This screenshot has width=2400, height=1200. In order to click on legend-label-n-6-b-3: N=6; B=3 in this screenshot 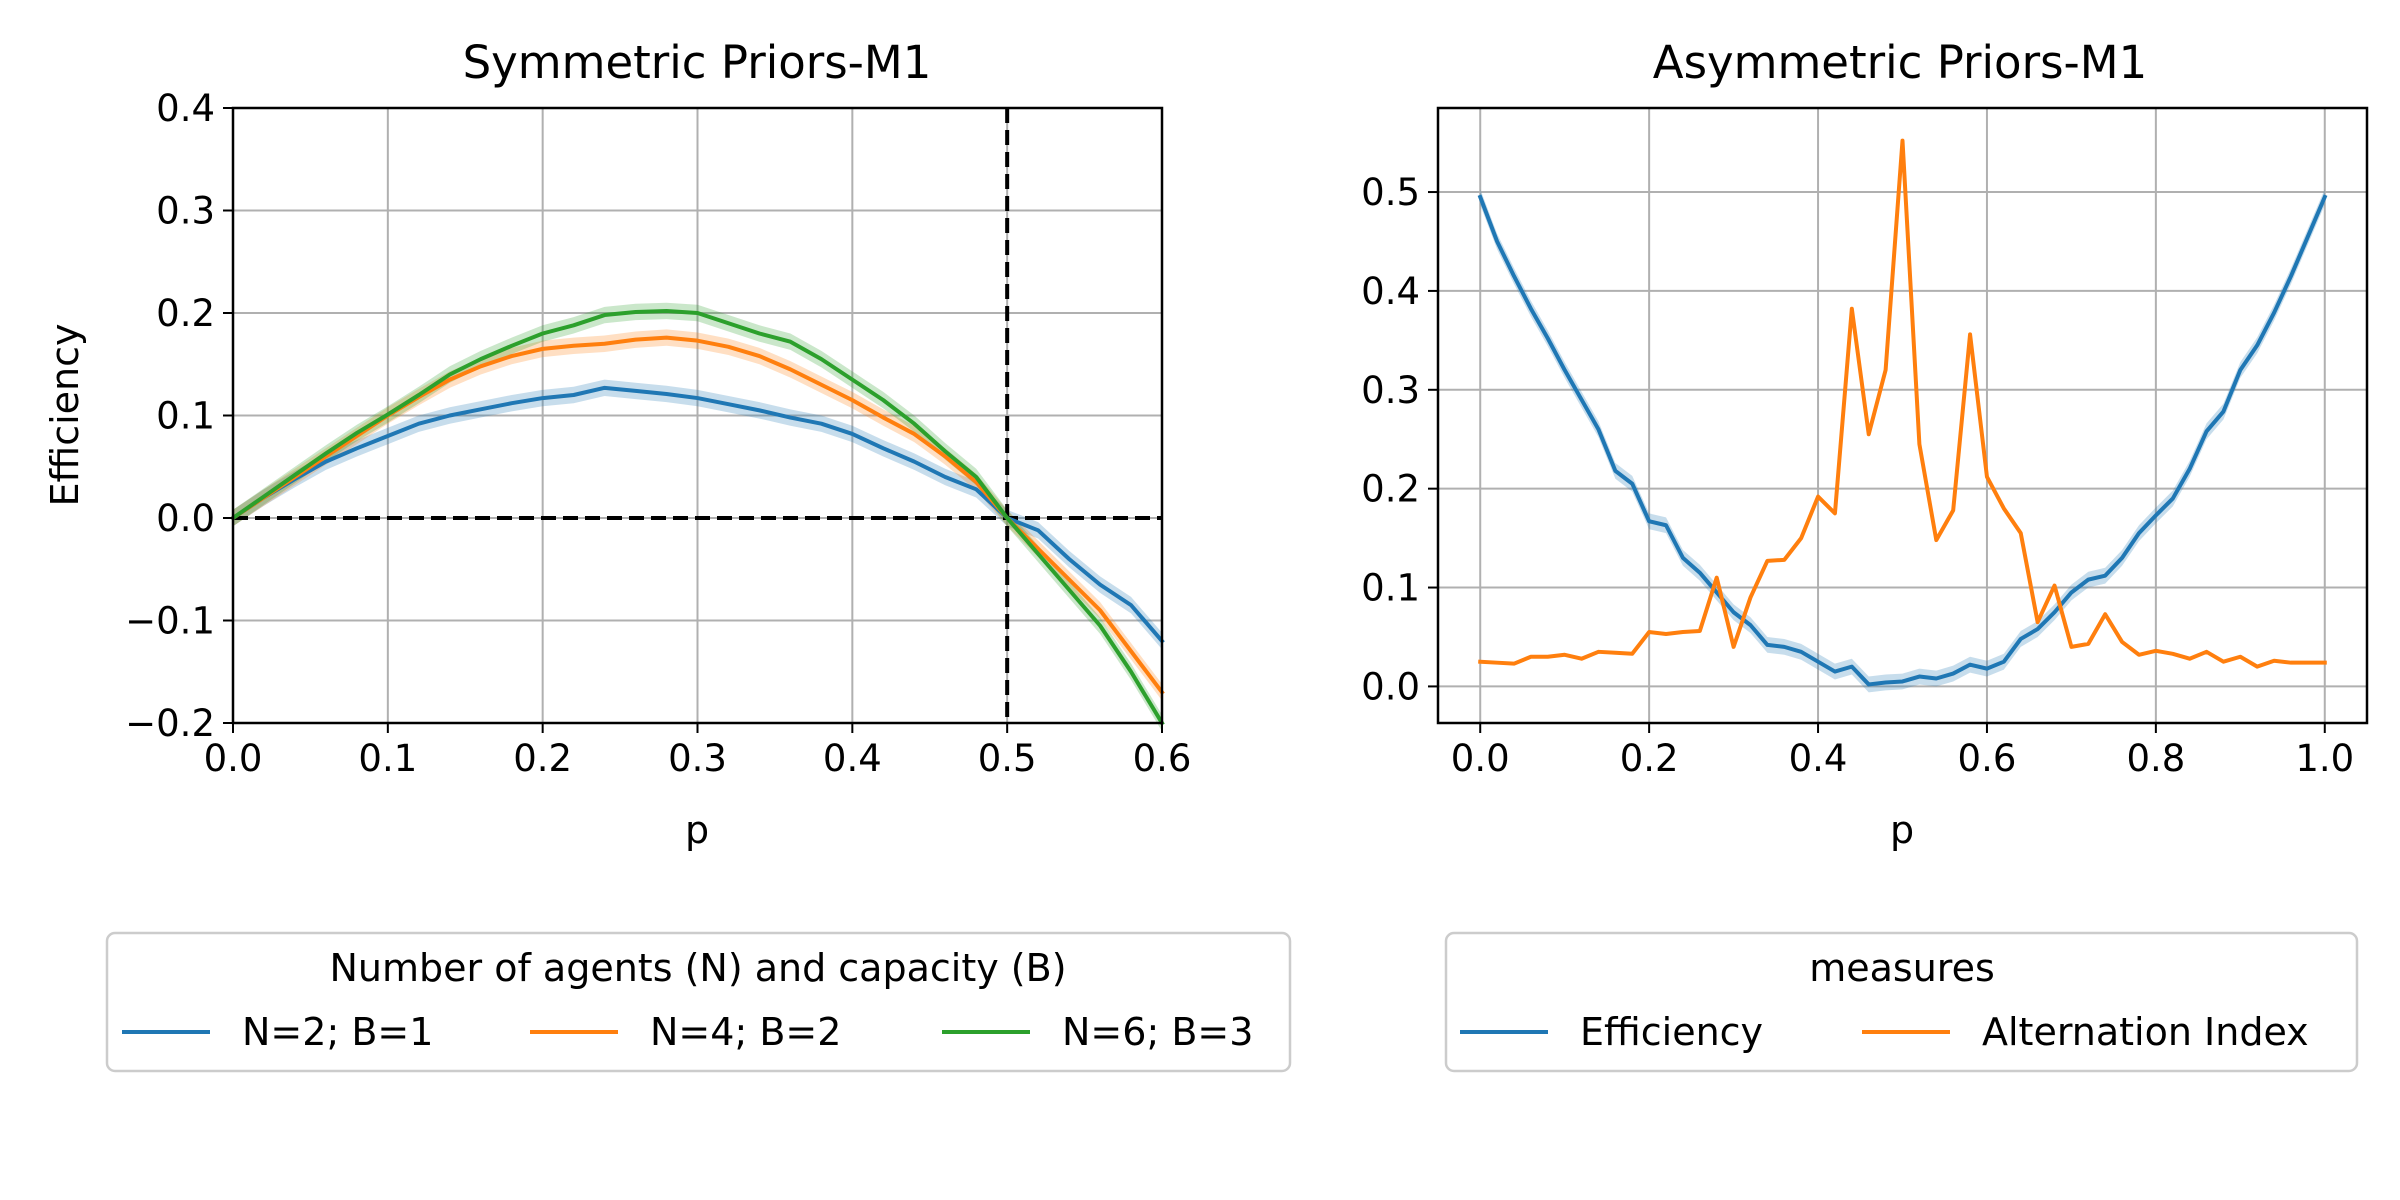, I will do `click(1157, 1032)`.